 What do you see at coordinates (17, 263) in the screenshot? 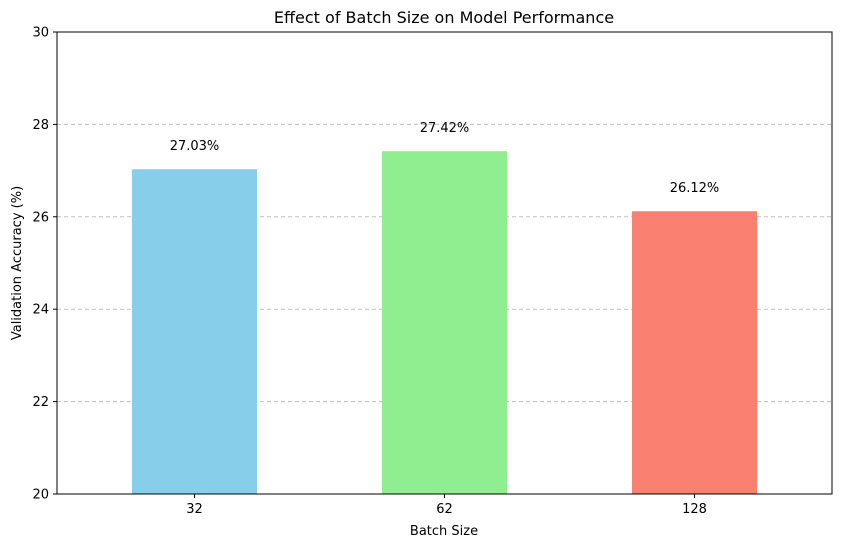
I see `y-axis-label: Validation Accuracy (%)` at bounding box center [17, 263].